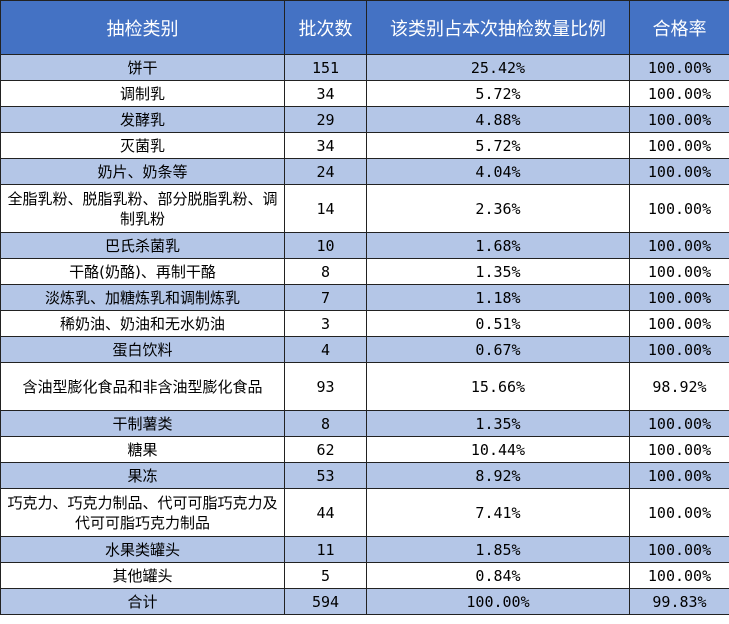  I want to click on category-cell: 干酪(奶酪)、再制干酪, so click(142, 271).